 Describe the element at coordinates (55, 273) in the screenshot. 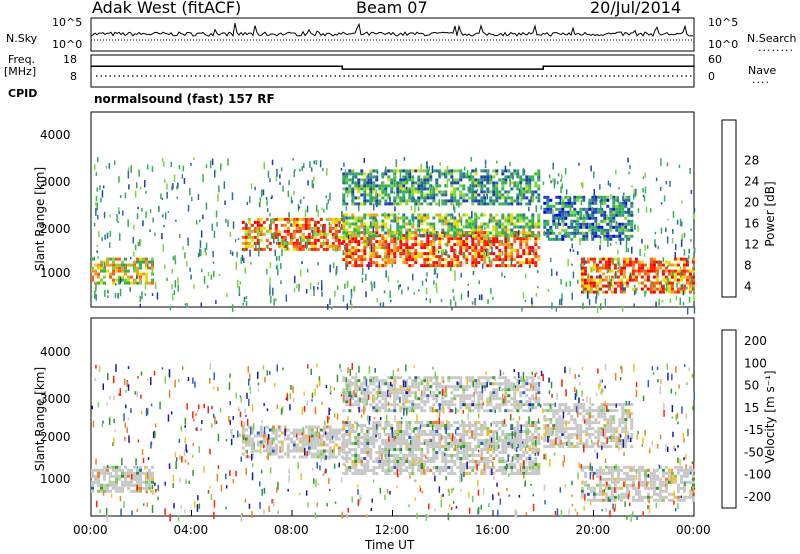

I see `power-ytick-1000: 1000` at that location.